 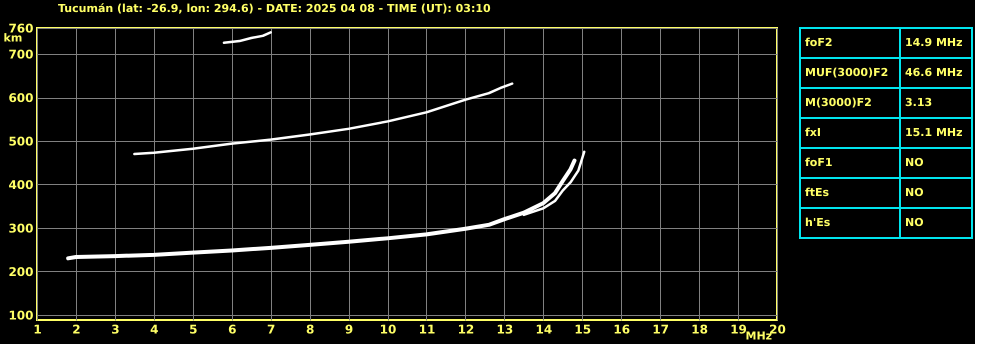 What do you see at coordinates (934, 42) in the screenshot?
I see `text: 14.9 MHz` at bounding box center [934, 42].